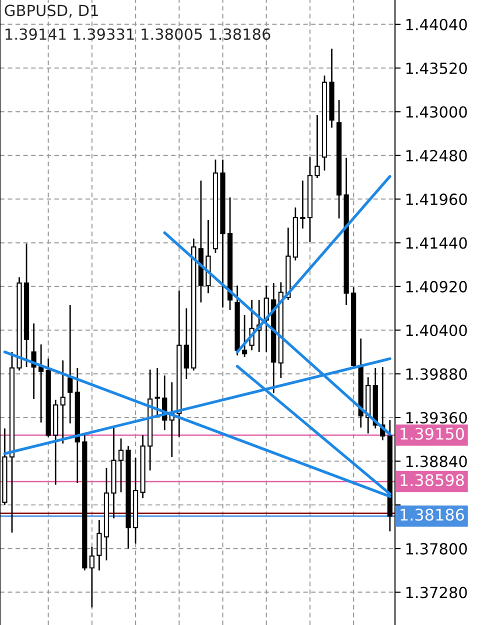  What do you see at coordinates (138, 34) in the screenshot?
I see `text: 1.39141 1.39331 1.38005 1.38186` at bounding box center [138, 34].